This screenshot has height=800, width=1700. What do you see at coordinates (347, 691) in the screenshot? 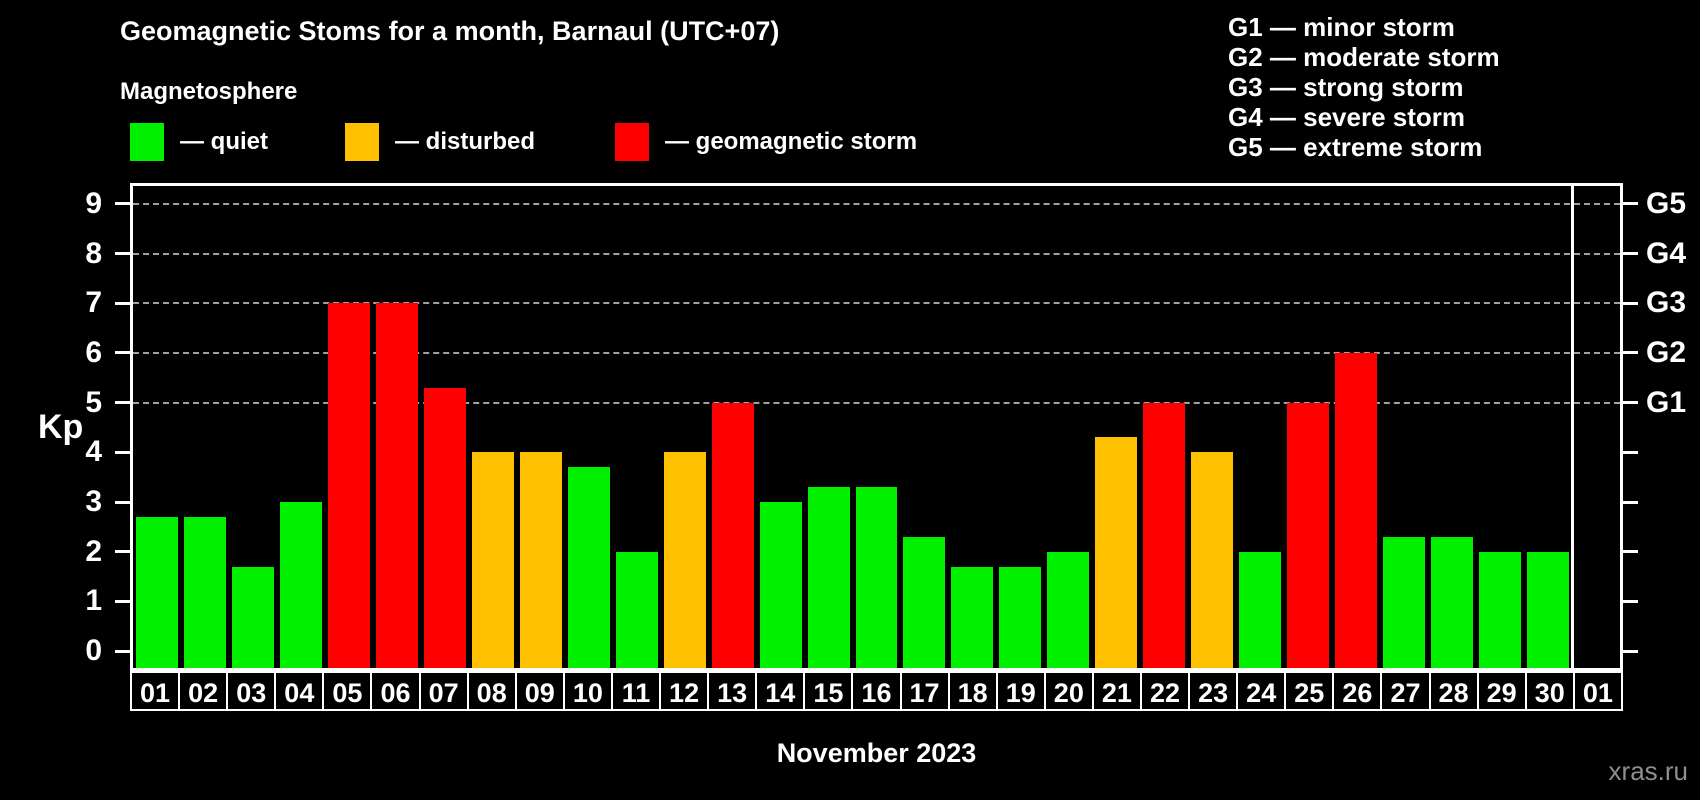
I see `x-day-label-4: 05` at bounding box center [347, 691].